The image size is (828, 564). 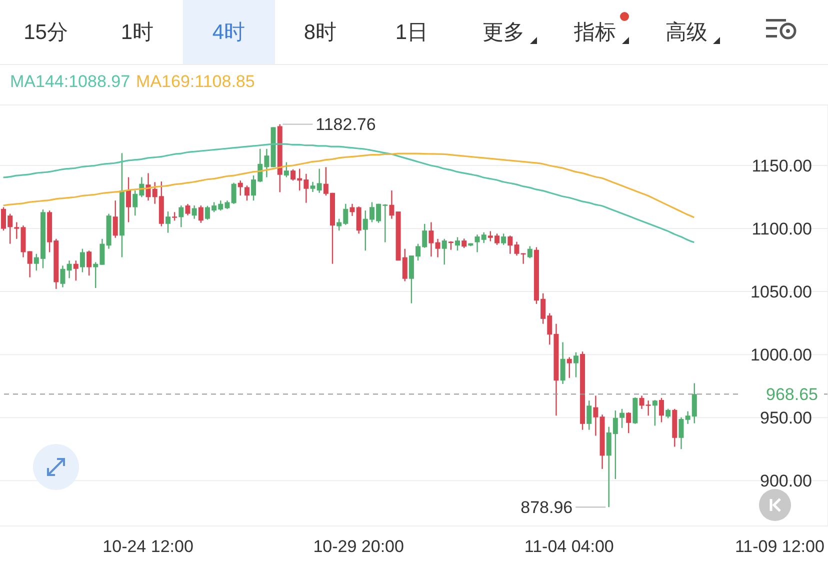 I want to click on text: 更多, so click(x=503, y=33).